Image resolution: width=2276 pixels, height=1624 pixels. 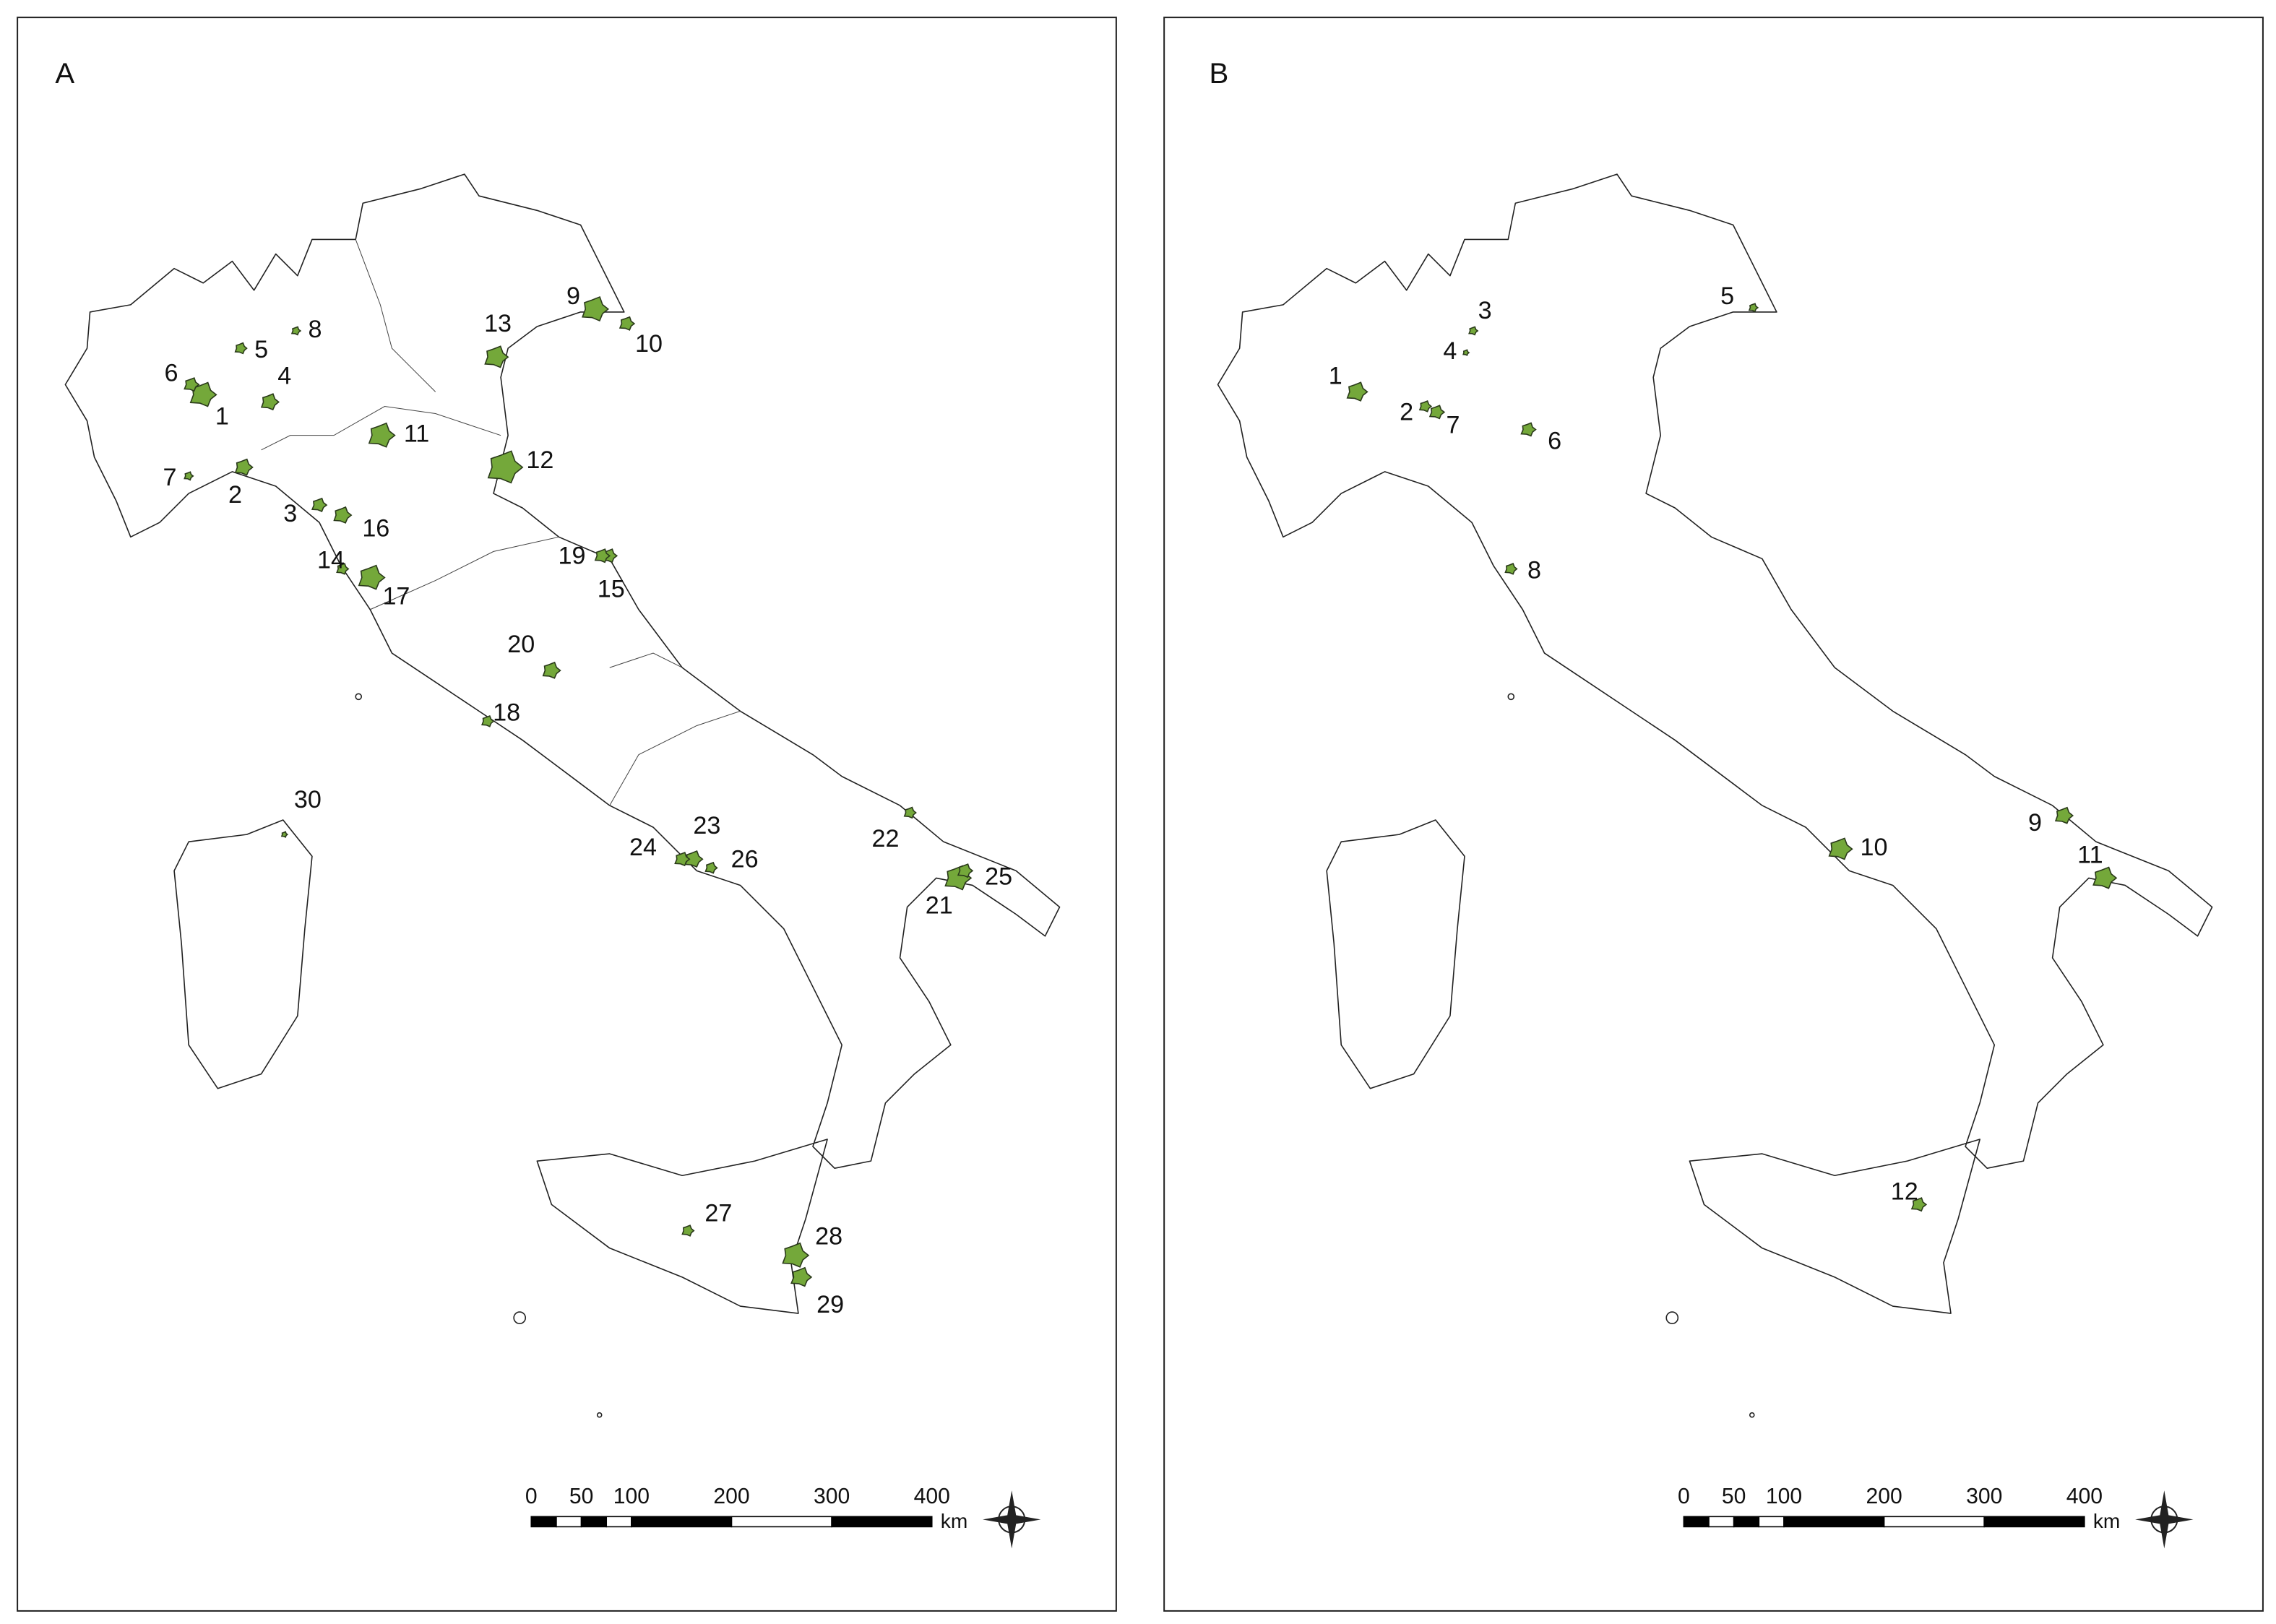 What do you see at coordinates (745, 859) in the screenshot?
I see `site-label: 26` at bounding box center [745, 859].